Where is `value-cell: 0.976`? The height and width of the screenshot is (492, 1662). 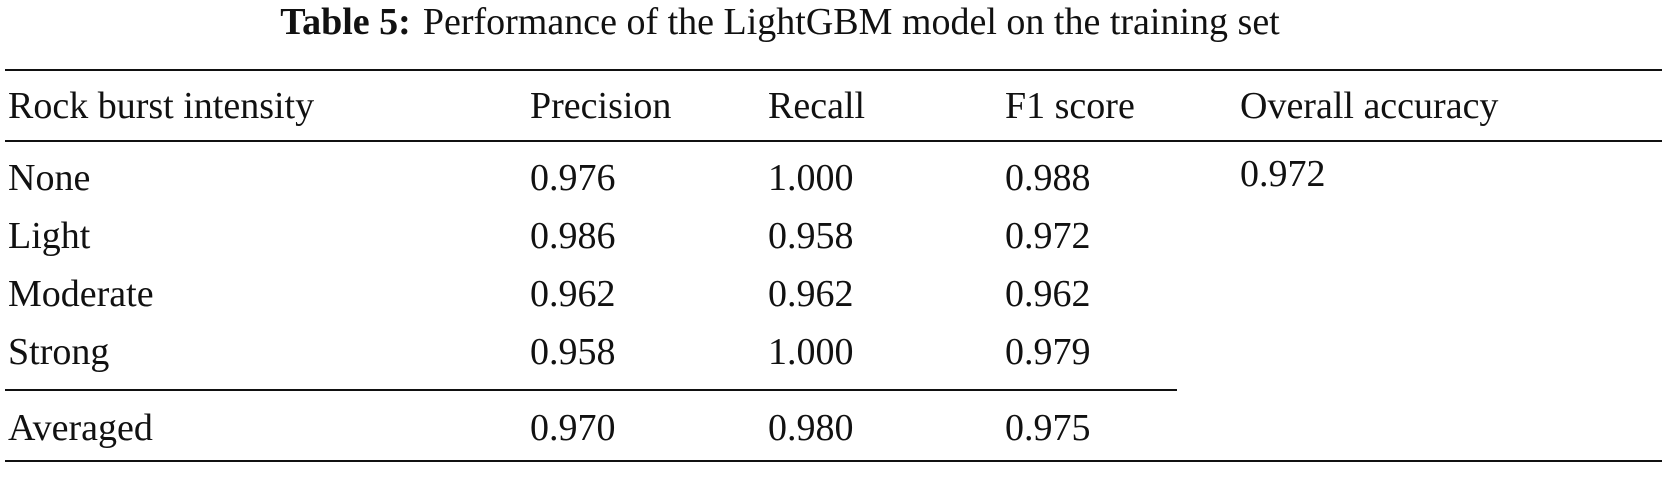 value-cell: 0.976 is located at coordinates (573, 178).